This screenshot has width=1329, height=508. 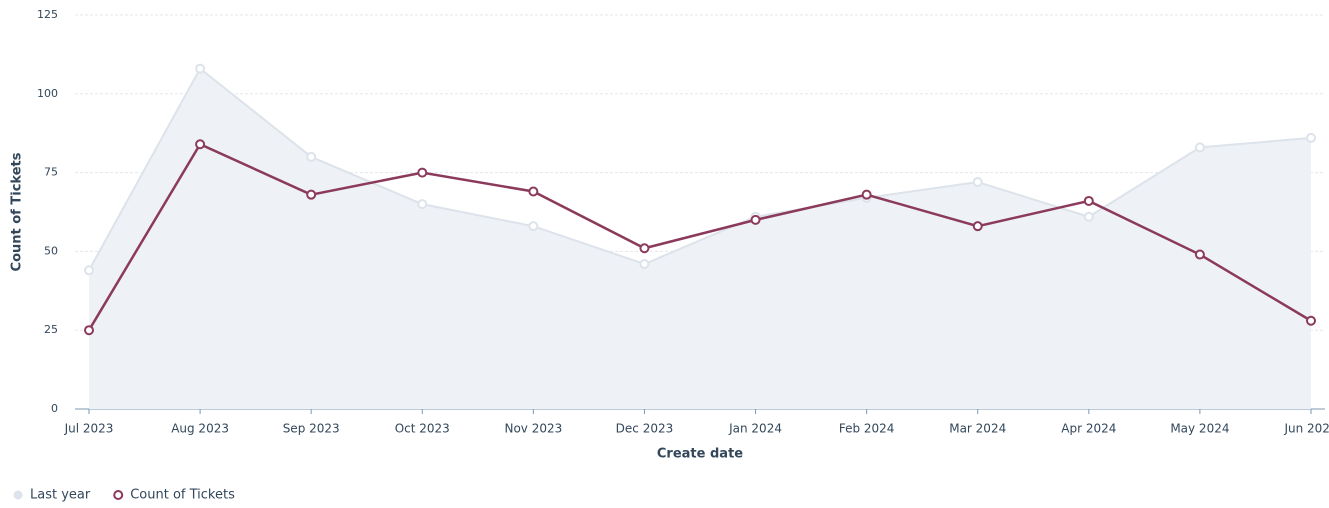 What do you see at coordinates (200, 429) in the screenshot?
I see `x-tick-label: Aug 2023` at bounding box center [200, 429].